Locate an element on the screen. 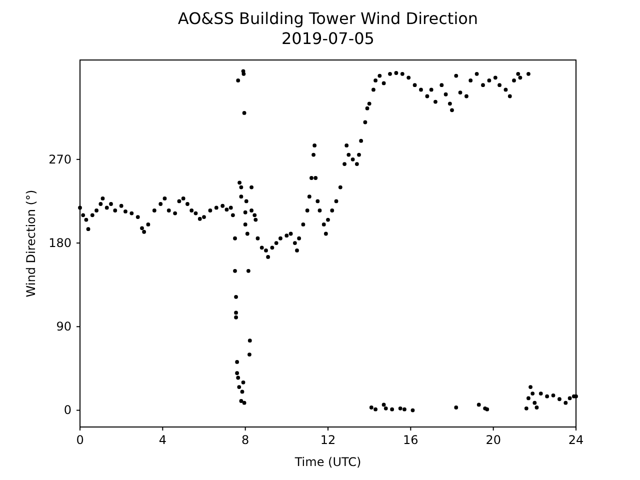 The height and width of the screenshot is (480, 640). x-tick-label: 8 is located at coordinates (246, 440).